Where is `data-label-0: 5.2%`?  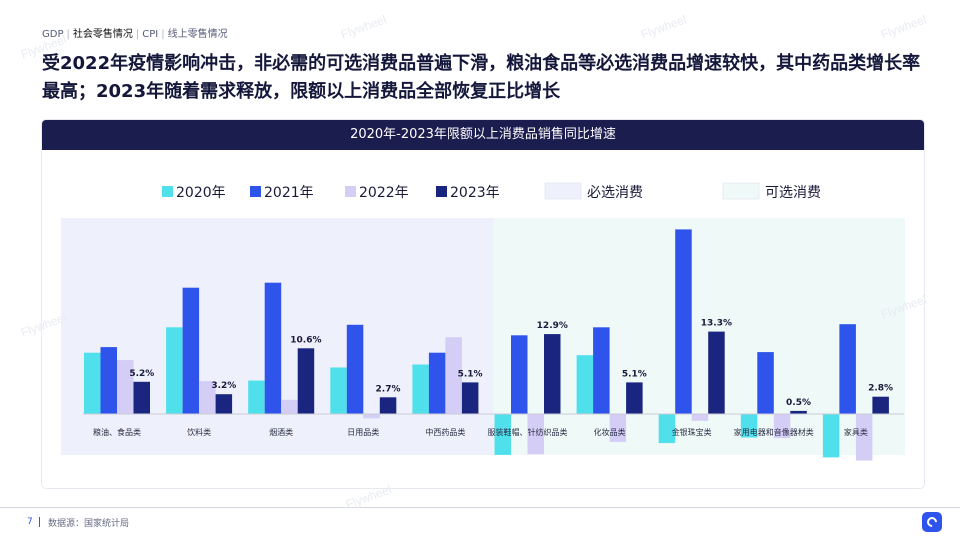
data-label-0: 5.2% is located at coordinates (141, 374).